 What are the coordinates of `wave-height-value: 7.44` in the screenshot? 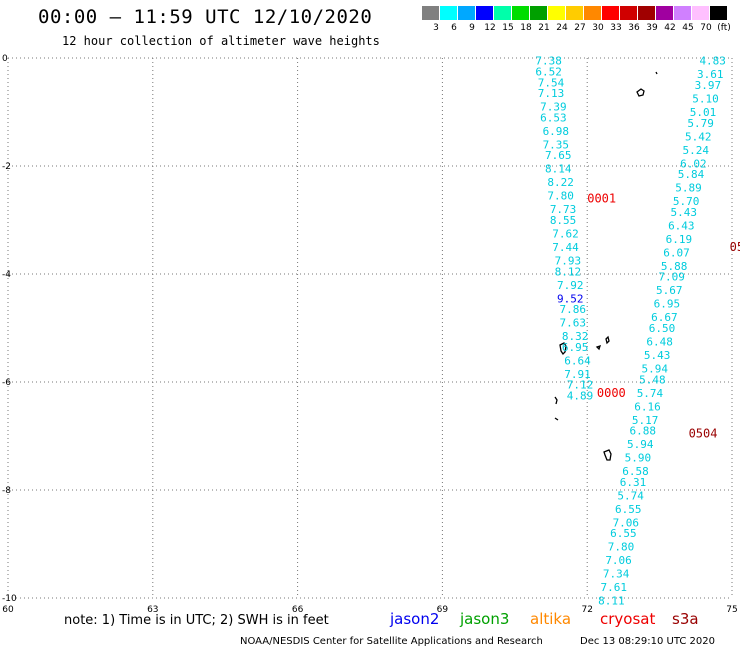 It's located at (565, 247).